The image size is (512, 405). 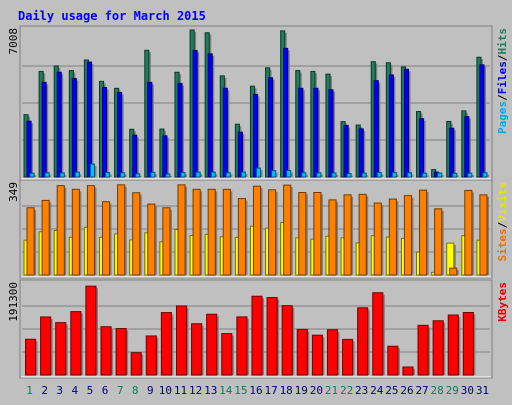 I want to click on day-29-bars, so click(x=452, y=149).